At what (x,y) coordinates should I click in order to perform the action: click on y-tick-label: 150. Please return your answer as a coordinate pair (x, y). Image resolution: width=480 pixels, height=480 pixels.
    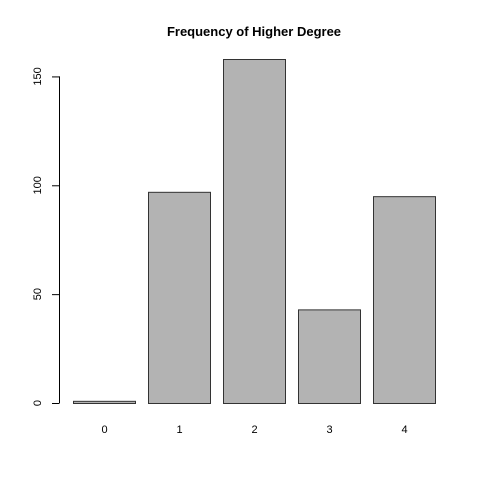
    Looking at the image, I should click on (38, 76).